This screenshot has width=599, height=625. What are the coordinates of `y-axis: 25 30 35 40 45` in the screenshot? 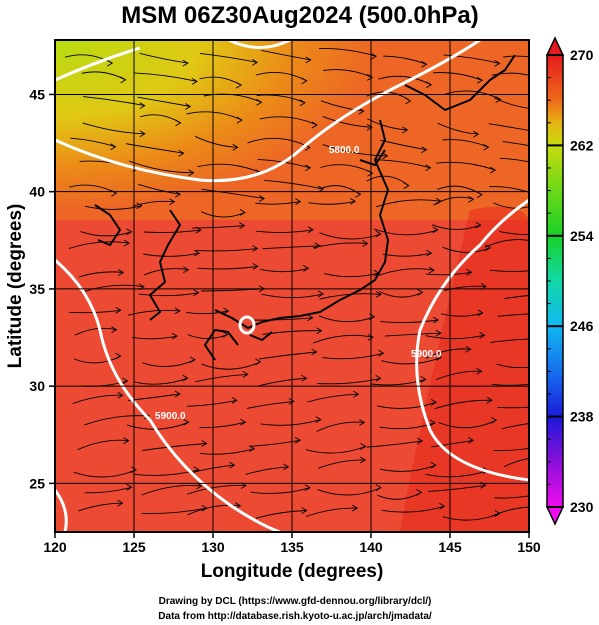 It's located at (42, 288).